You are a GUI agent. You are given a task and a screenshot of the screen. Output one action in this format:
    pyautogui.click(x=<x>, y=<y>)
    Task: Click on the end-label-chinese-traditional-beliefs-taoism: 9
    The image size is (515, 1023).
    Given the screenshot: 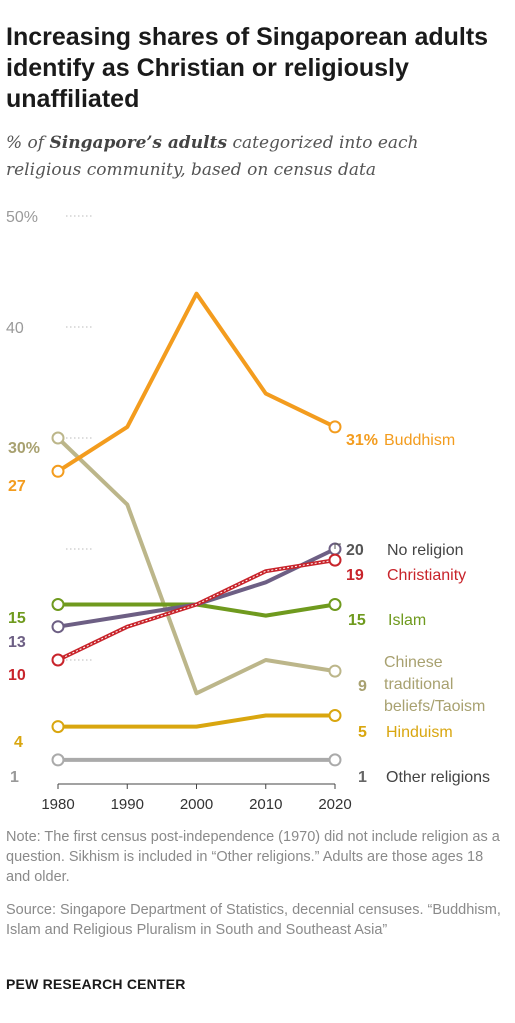 What is the action you would take?
    pyautogui.click(x=362, y=686)
    